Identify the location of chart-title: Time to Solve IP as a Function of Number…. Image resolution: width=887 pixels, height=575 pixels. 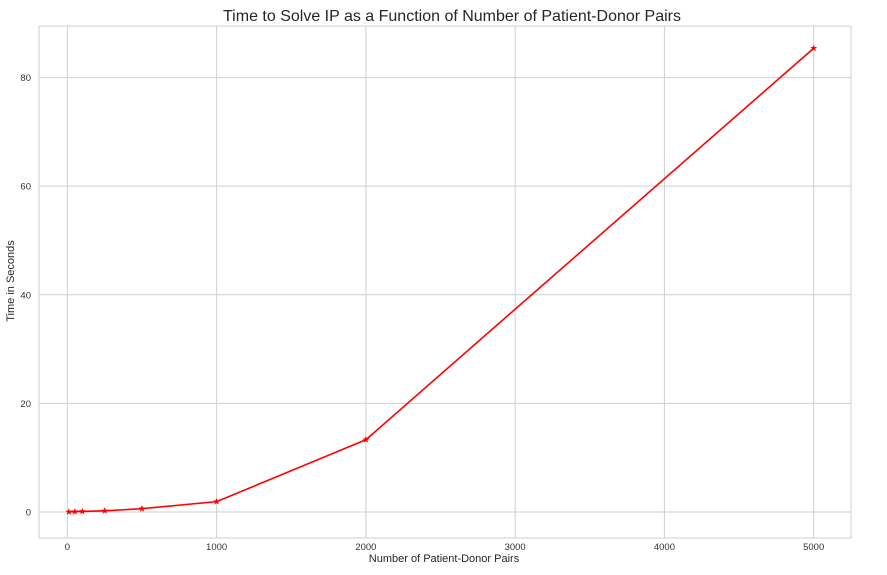
(452, 16).